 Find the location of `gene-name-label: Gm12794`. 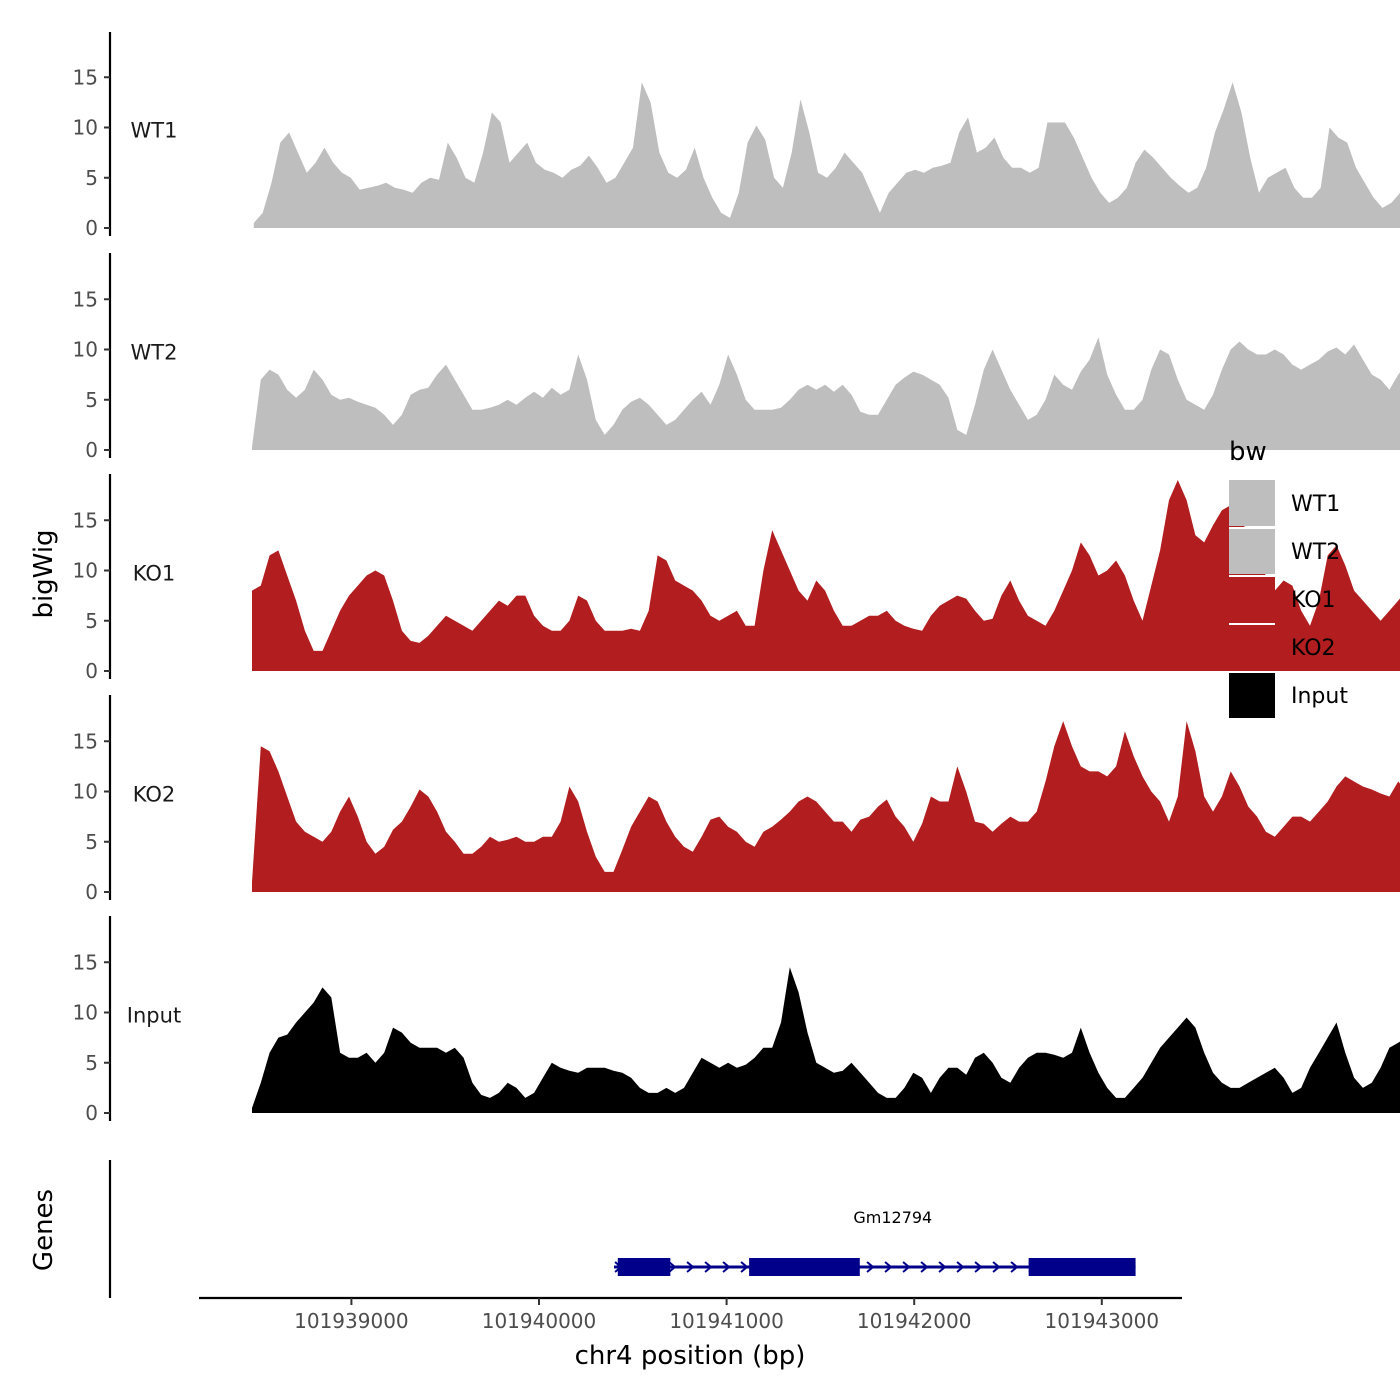

gene-name-label: Gm12794 is located at coordinates (892, 1217).